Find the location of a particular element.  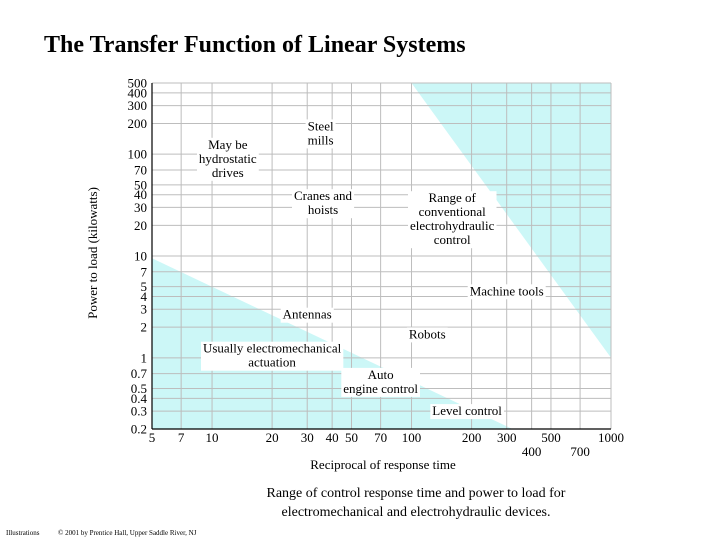

y-tick-label: 20 is located at coordinates (140, 225).